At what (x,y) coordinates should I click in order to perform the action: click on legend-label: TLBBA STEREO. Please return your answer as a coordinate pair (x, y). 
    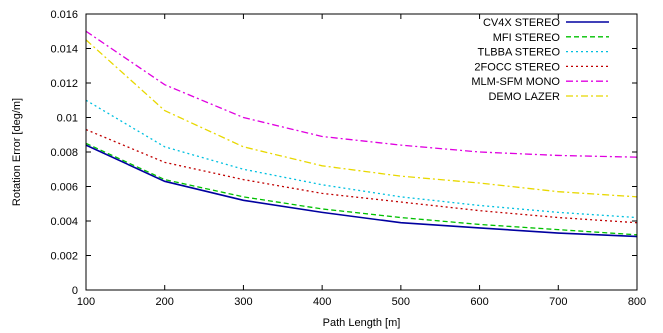
    Looking at the image, I should click on (518, 53).